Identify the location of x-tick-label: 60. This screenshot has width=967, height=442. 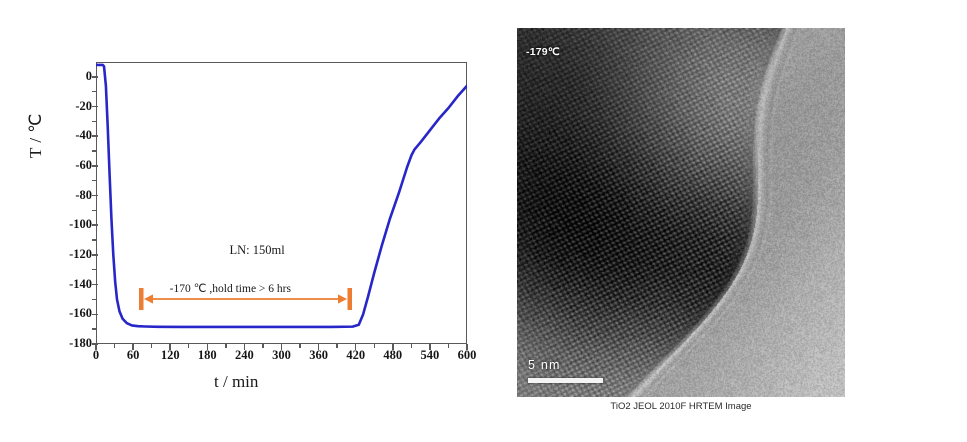
(133, 355).